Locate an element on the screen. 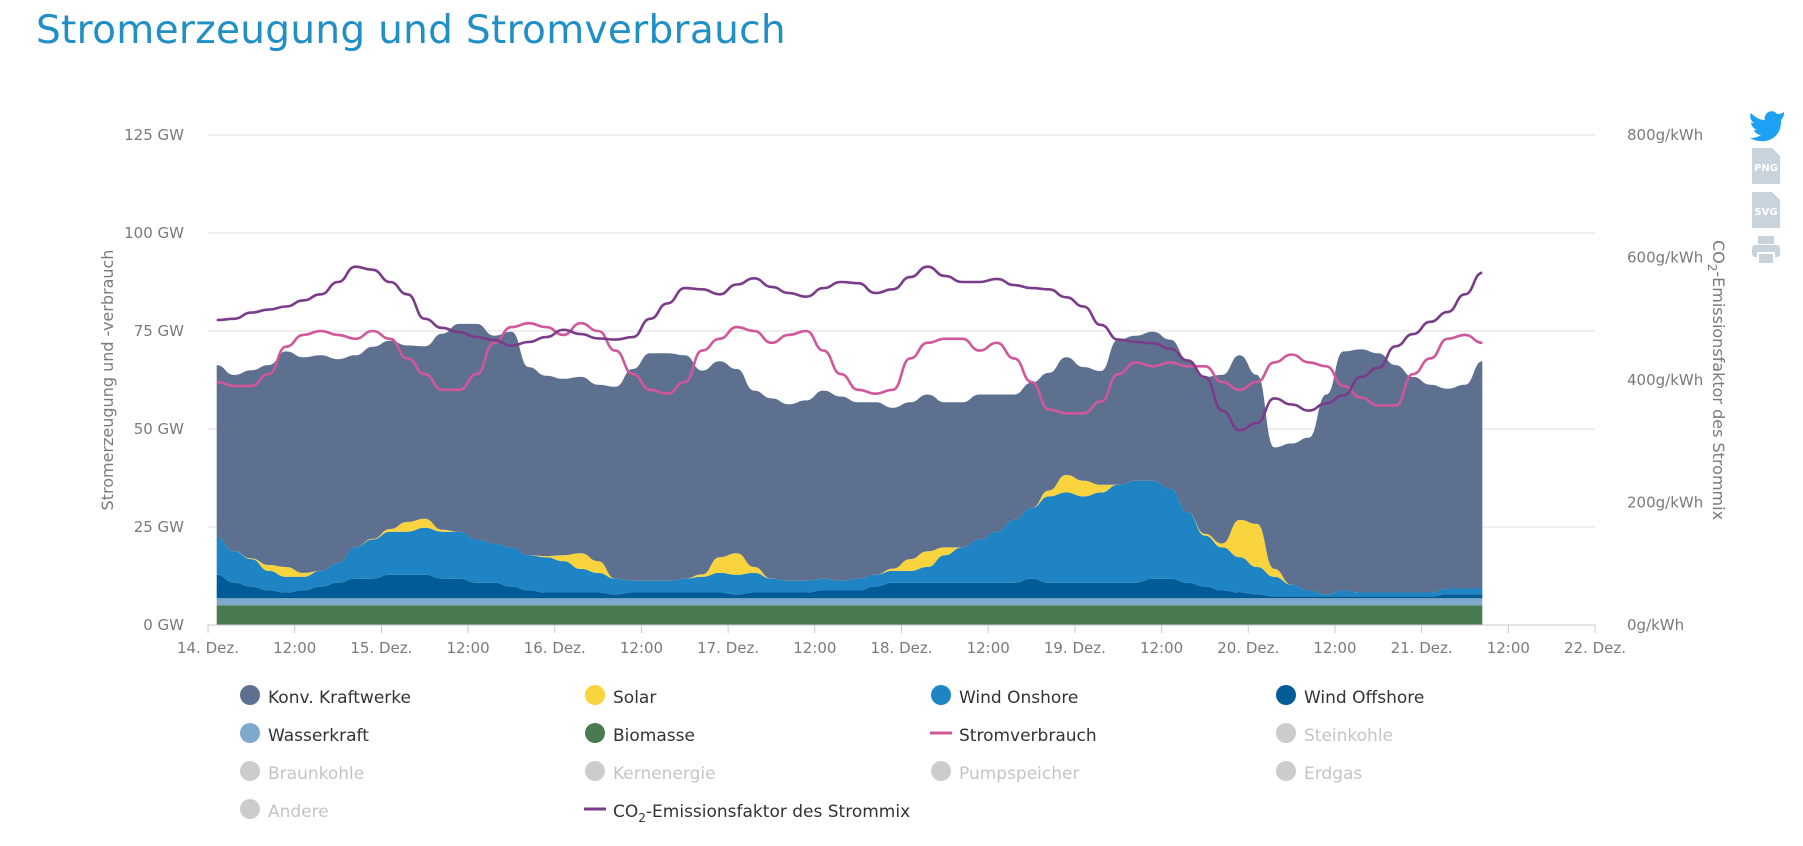  png-label: PNG is located at coordinates (1766, 168).